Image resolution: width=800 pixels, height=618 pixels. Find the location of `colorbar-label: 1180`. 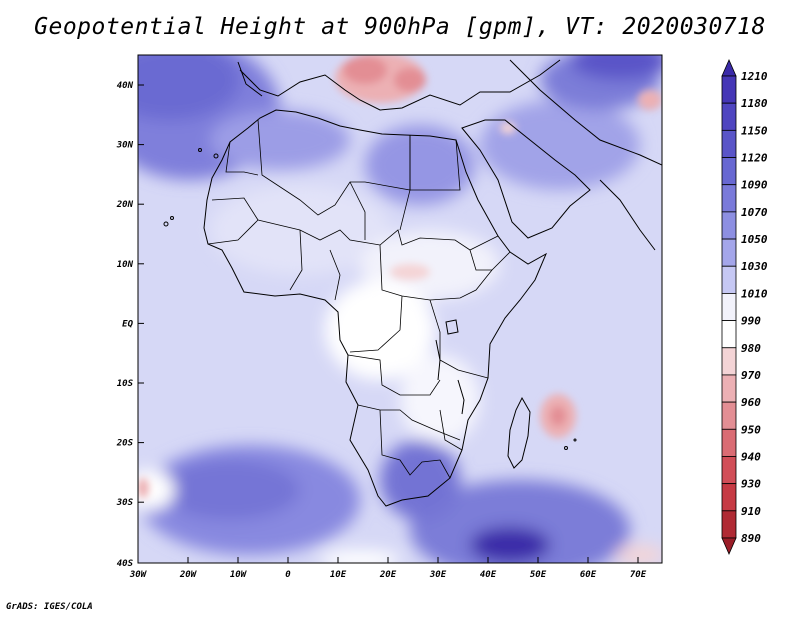

colorbar-label: 1180 is located at coordinates (754, 103).